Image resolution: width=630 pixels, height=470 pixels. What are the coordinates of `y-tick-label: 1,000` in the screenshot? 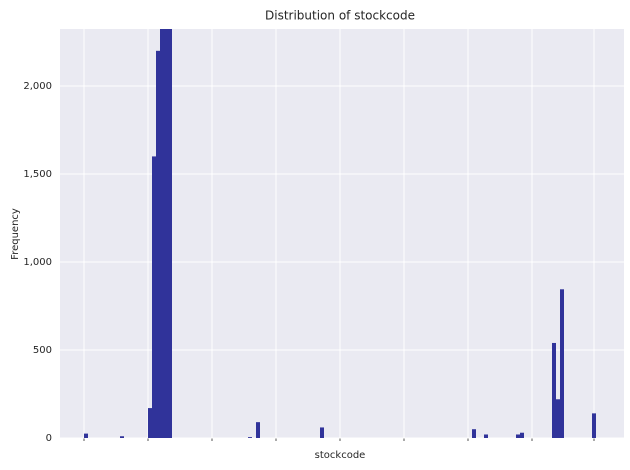 It's located at (37, 262).